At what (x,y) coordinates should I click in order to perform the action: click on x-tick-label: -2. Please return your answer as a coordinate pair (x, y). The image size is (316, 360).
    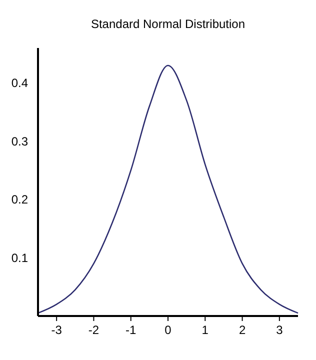
    Looking at the image, I should click on (94, 330).